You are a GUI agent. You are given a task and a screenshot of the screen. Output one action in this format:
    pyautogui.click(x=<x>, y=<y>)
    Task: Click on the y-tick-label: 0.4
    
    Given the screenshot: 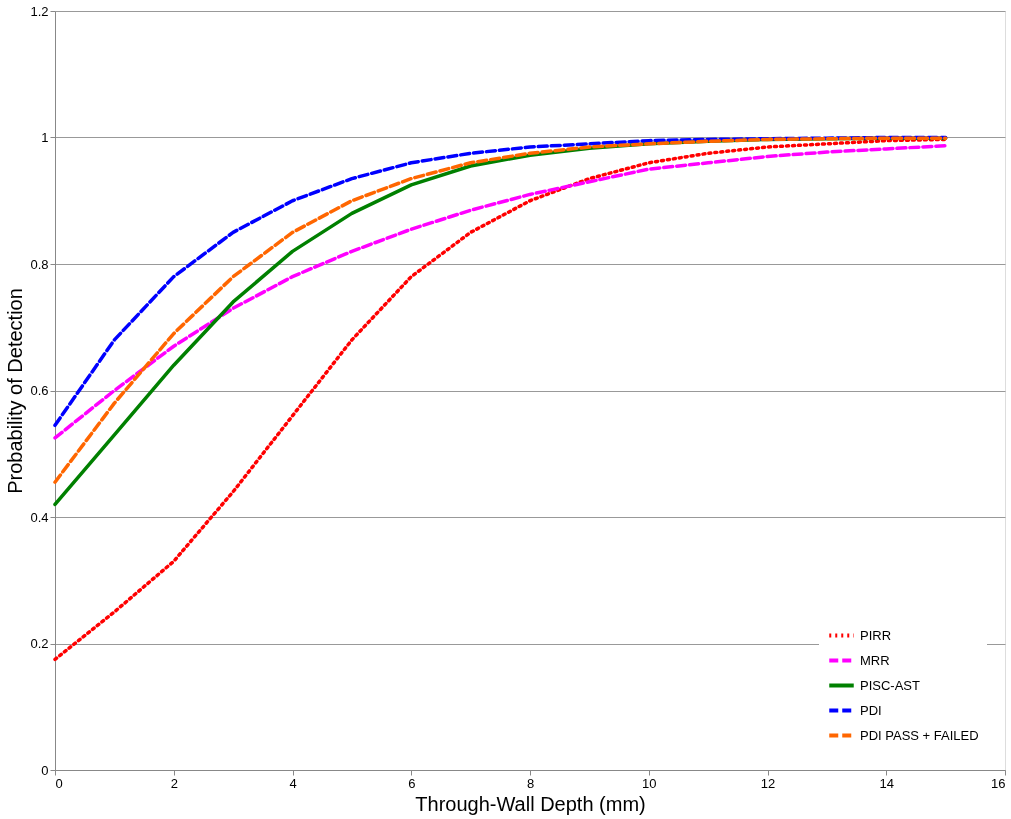 What is the action you would take?
    pyautogui.click(x=39, y=517)
    